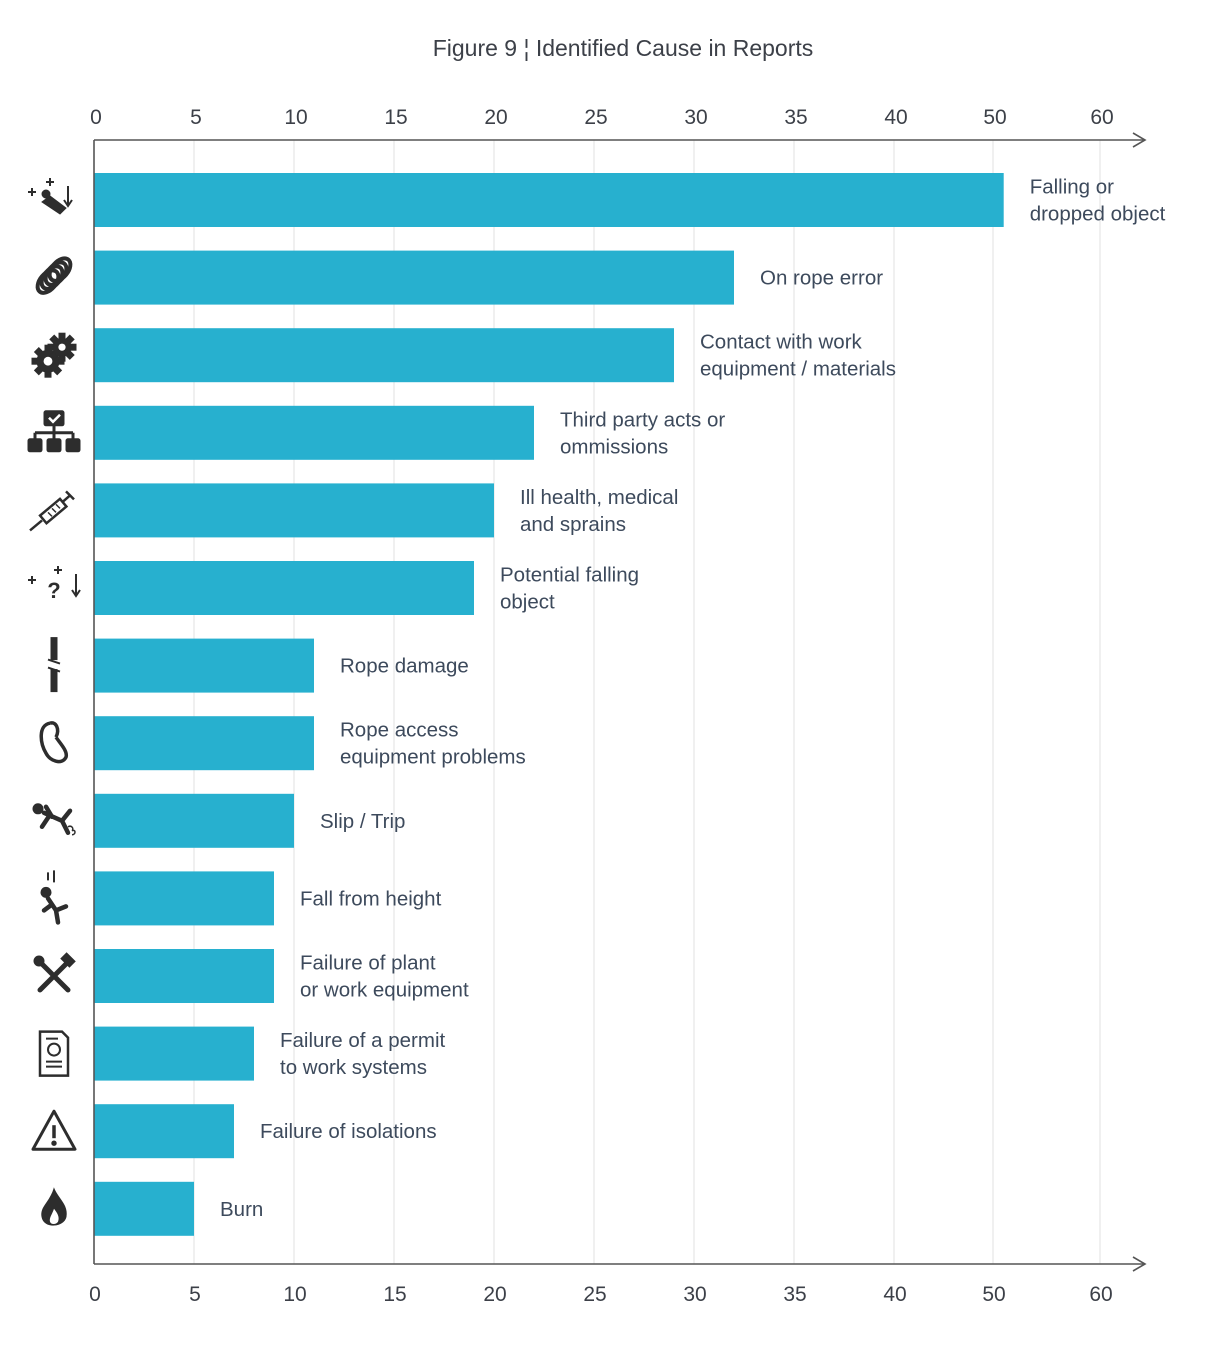 This screenshot has height=1348, width=1208. Describe the element at coordinates (623, 48) in the screenshot. I see `chart-title: Figure 9 ¦ Identified Cause in Reports` at that location.